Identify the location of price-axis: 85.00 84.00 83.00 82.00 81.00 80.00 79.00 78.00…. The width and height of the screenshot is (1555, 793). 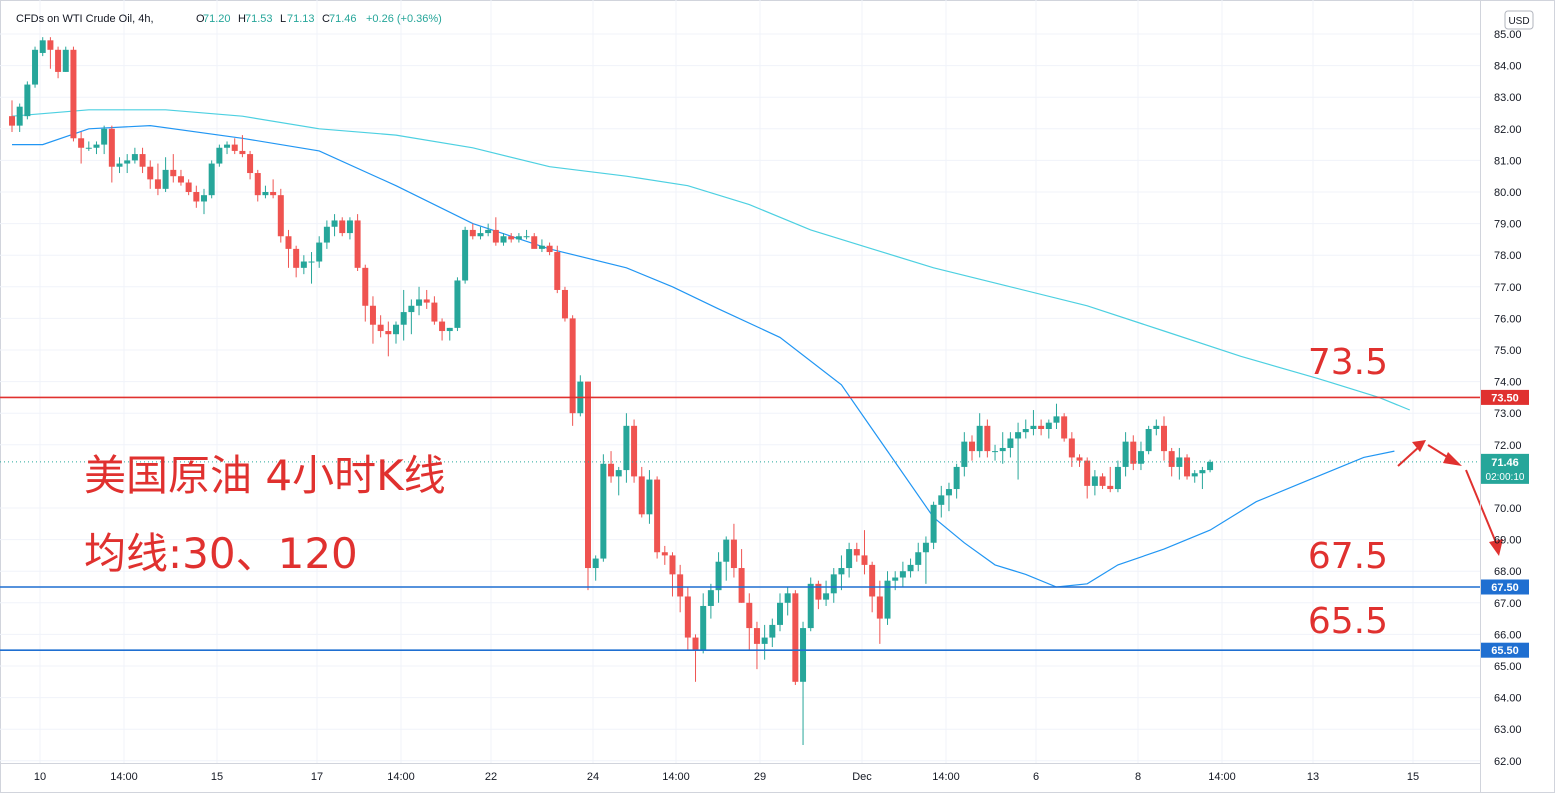
(1508, 398).